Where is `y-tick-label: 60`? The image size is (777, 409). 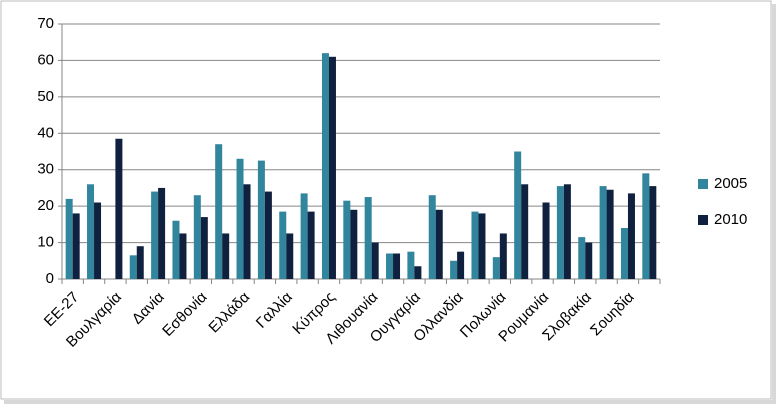 y-tick-label: 60 is located at coordinates (45, 59).